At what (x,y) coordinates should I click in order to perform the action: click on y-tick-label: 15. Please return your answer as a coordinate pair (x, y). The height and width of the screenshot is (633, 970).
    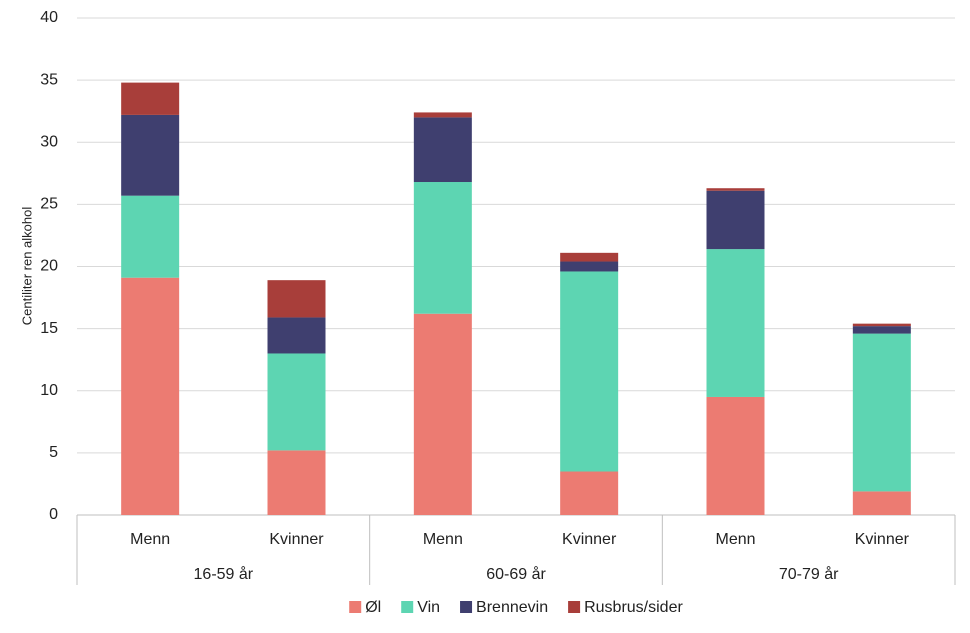
    Looking at the image, I should click on (49, 328).